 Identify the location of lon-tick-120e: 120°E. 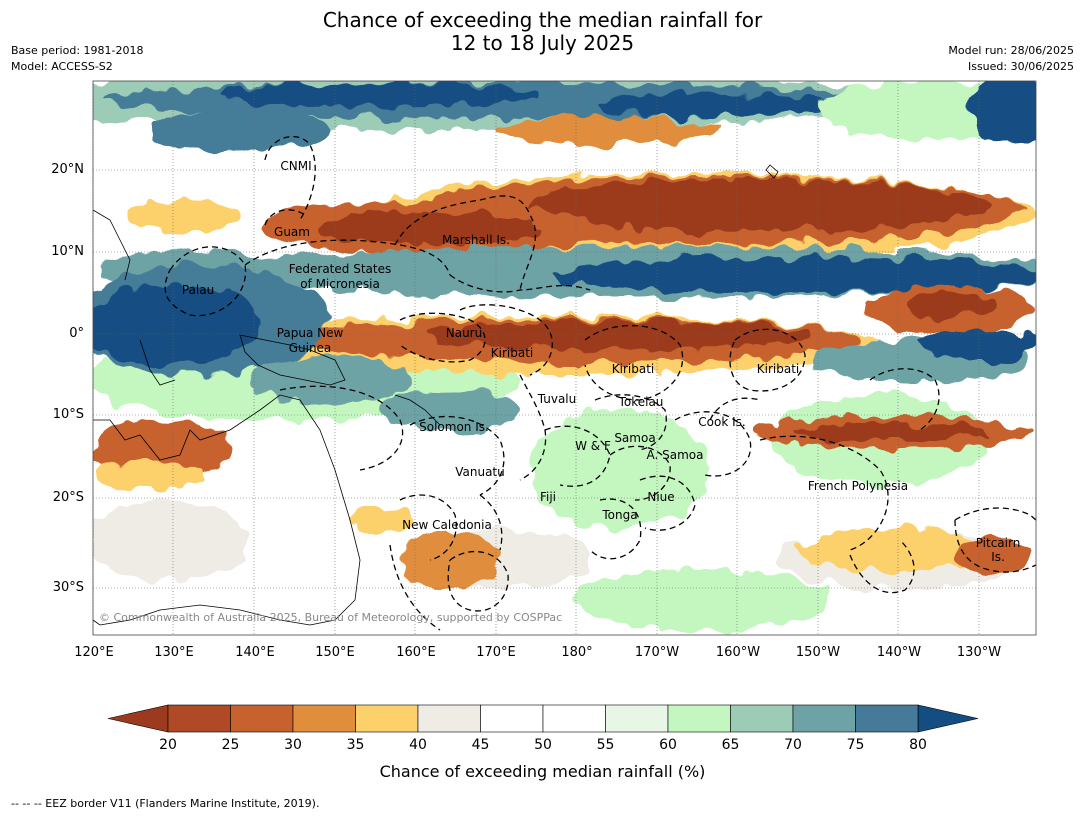
(94, 652).